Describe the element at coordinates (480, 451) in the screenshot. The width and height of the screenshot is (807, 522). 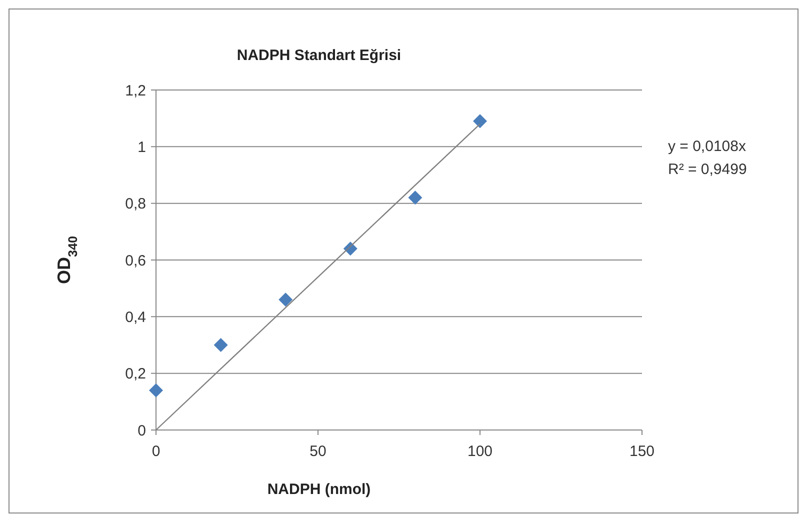
I see `x-tick-label: 100` at that location.